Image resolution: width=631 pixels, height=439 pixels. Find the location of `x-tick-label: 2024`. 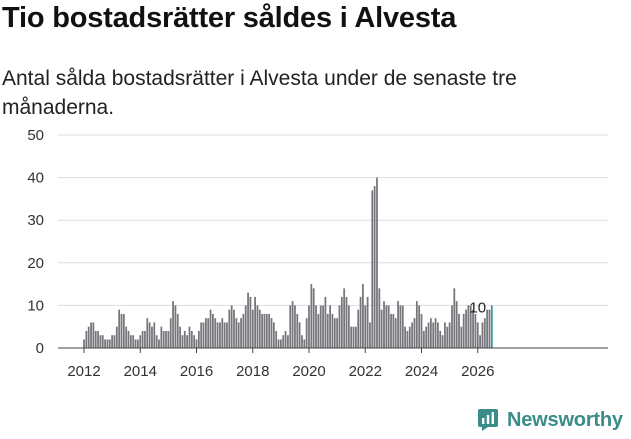

x-tick-label: 2024 is located at coordinates (421, 371).